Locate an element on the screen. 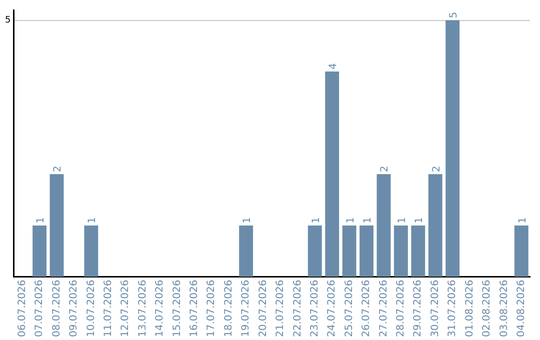 This screenshot has height=340, width=540. x-tick-label: 18.07.2026 is located at coordinates (228, 309).